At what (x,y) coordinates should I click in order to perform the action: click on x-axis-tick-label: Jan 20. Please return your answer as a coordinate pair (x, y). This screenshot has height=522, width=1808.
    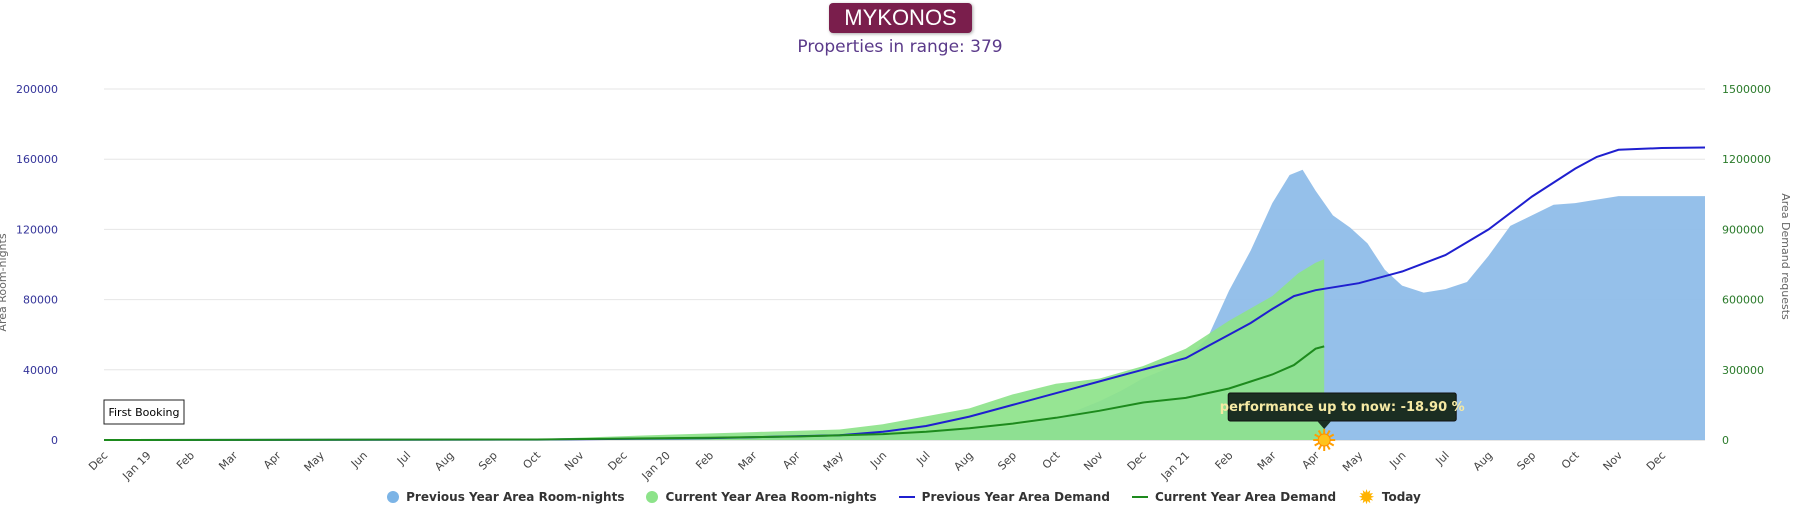
    Looking at the image, I should click on (656, 466).